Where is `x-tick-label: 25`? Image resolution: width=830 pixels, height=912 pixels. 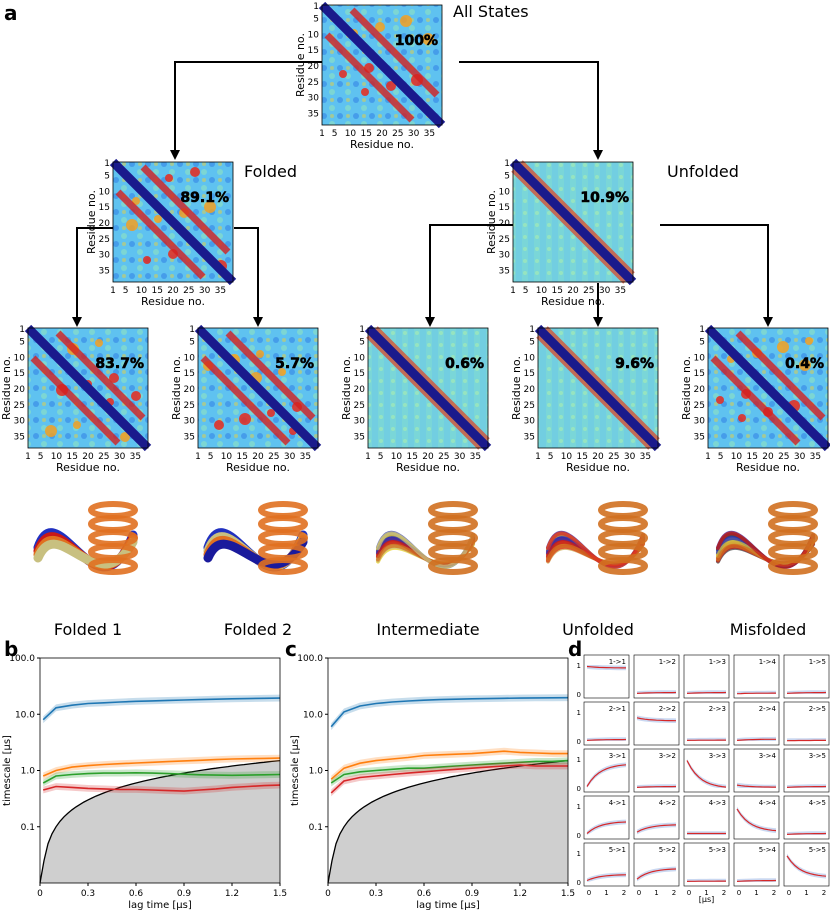 x-tick-label: 25 is located at coordinates (397, 134).